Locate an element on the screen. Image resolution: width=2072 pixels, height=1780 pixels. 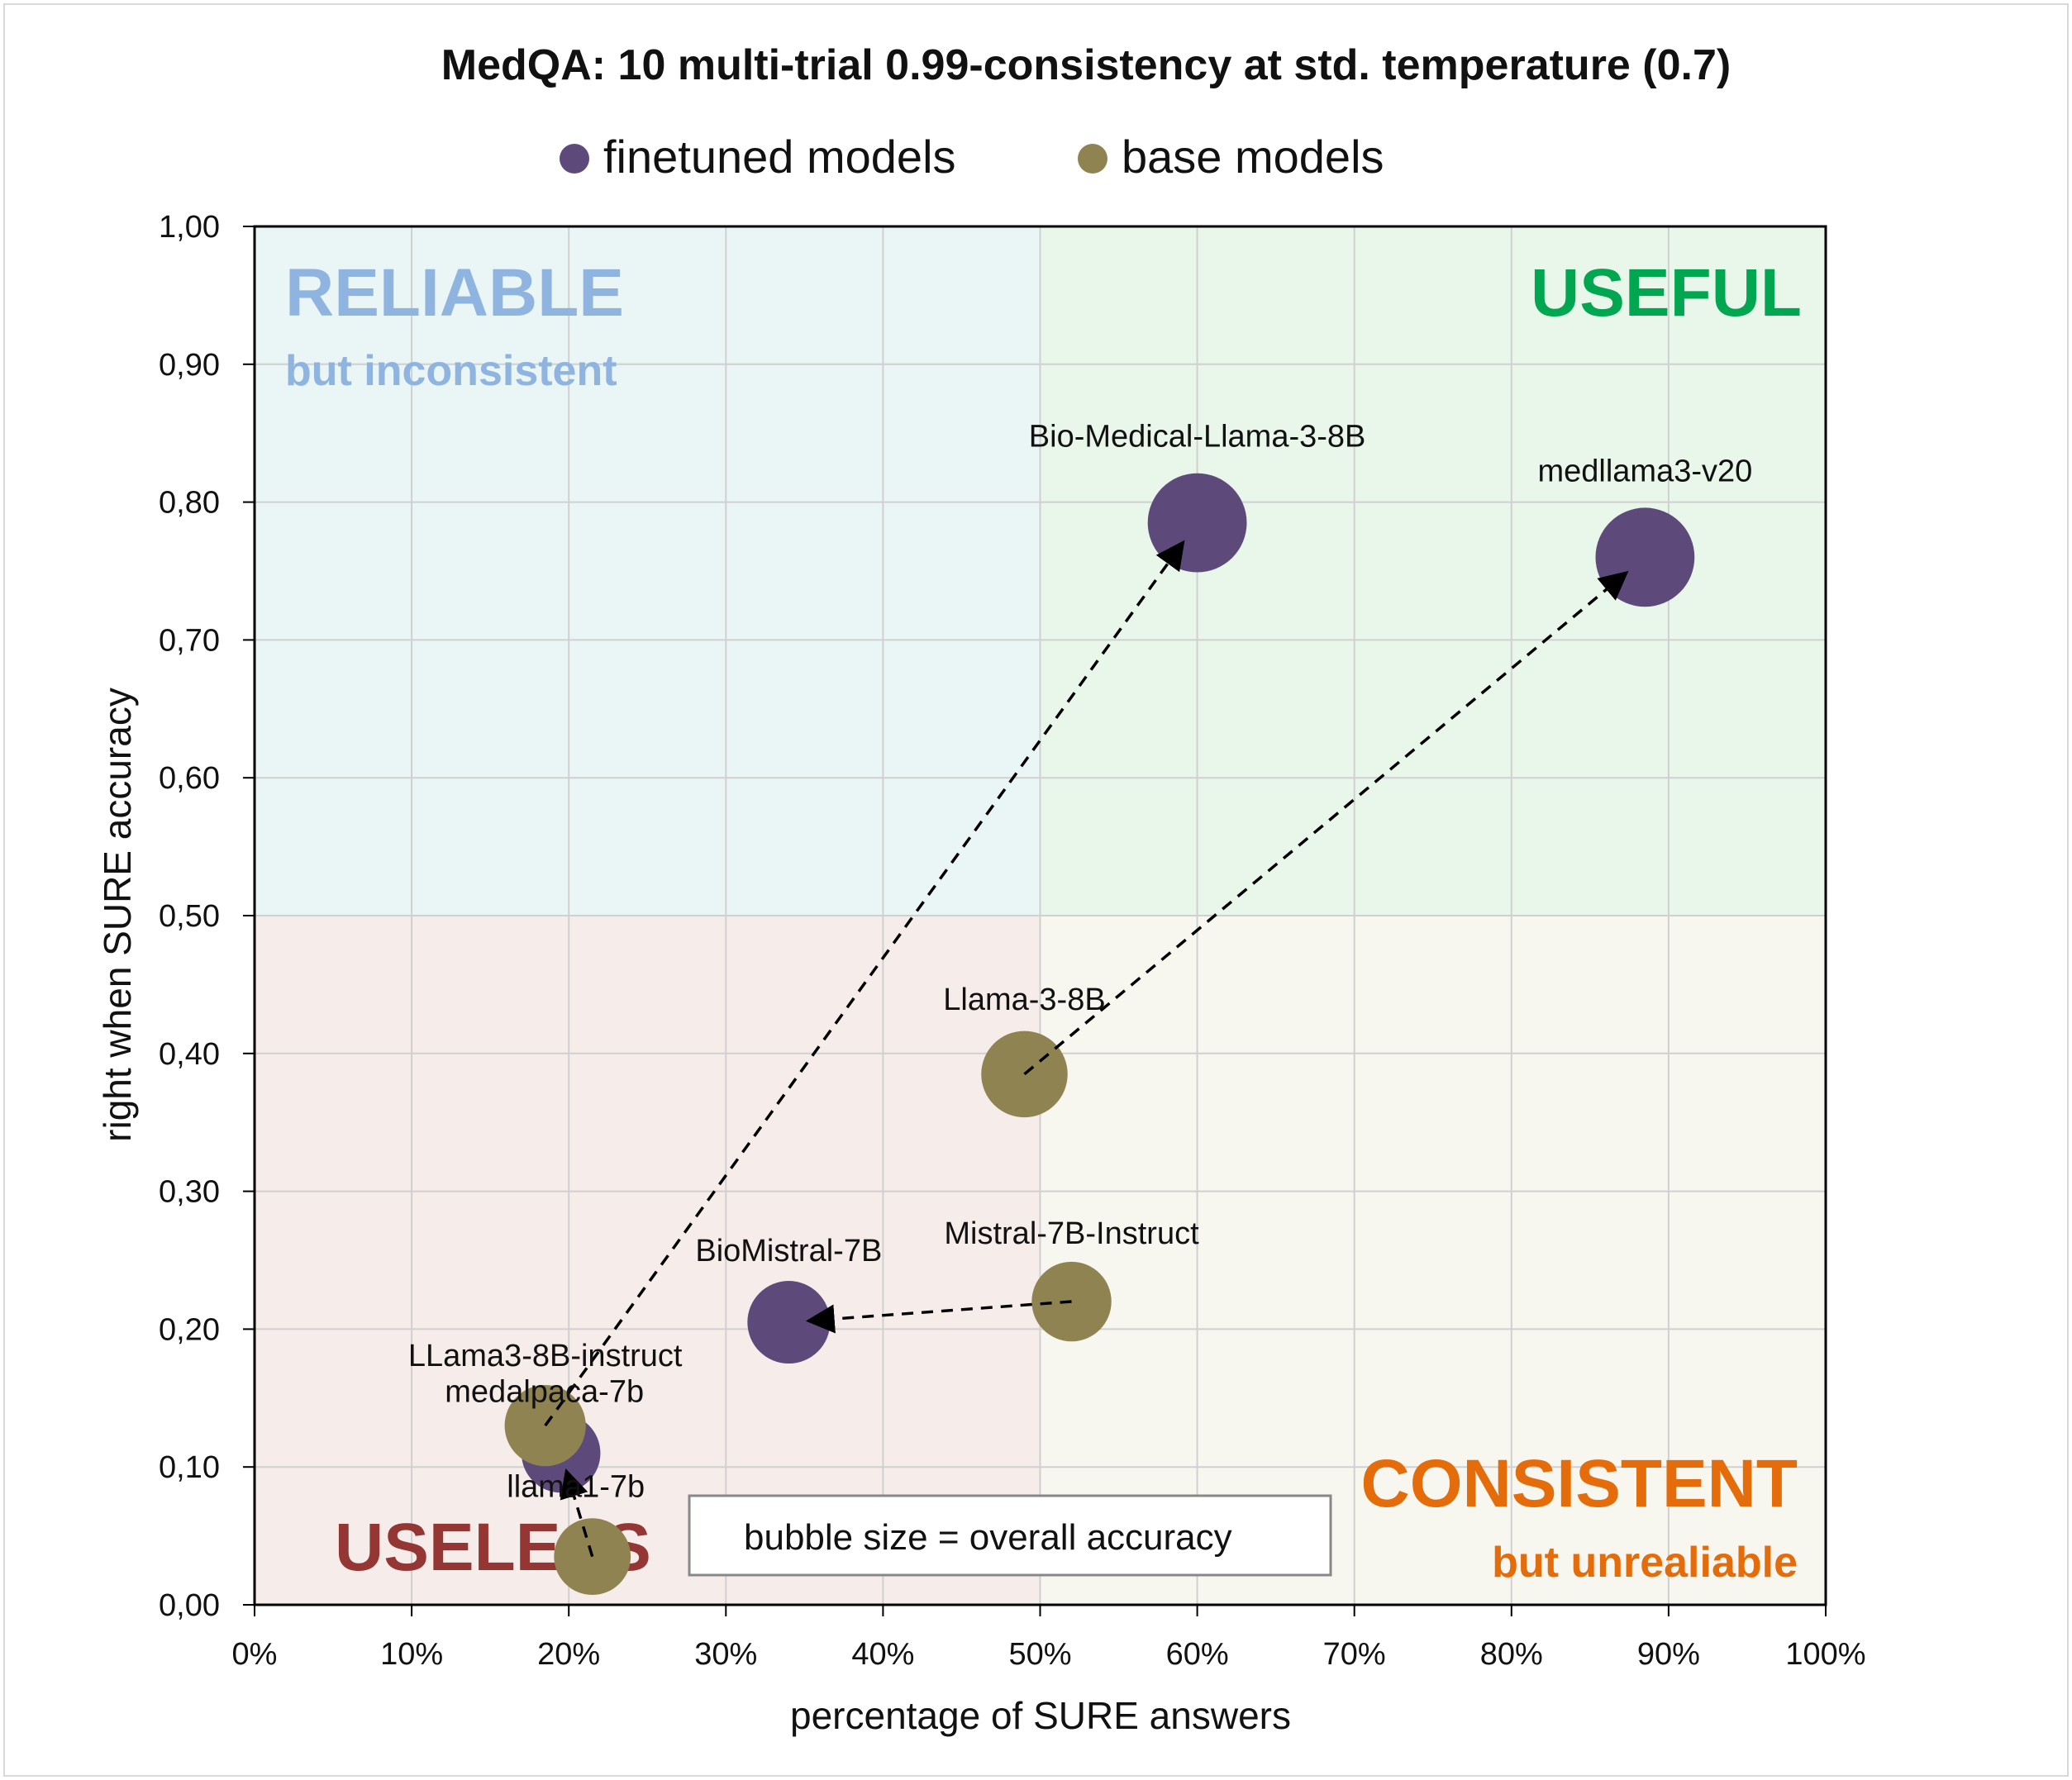
bubble-size-note: bubble size = overall accuracy is located at coordinates (1010, 1535).